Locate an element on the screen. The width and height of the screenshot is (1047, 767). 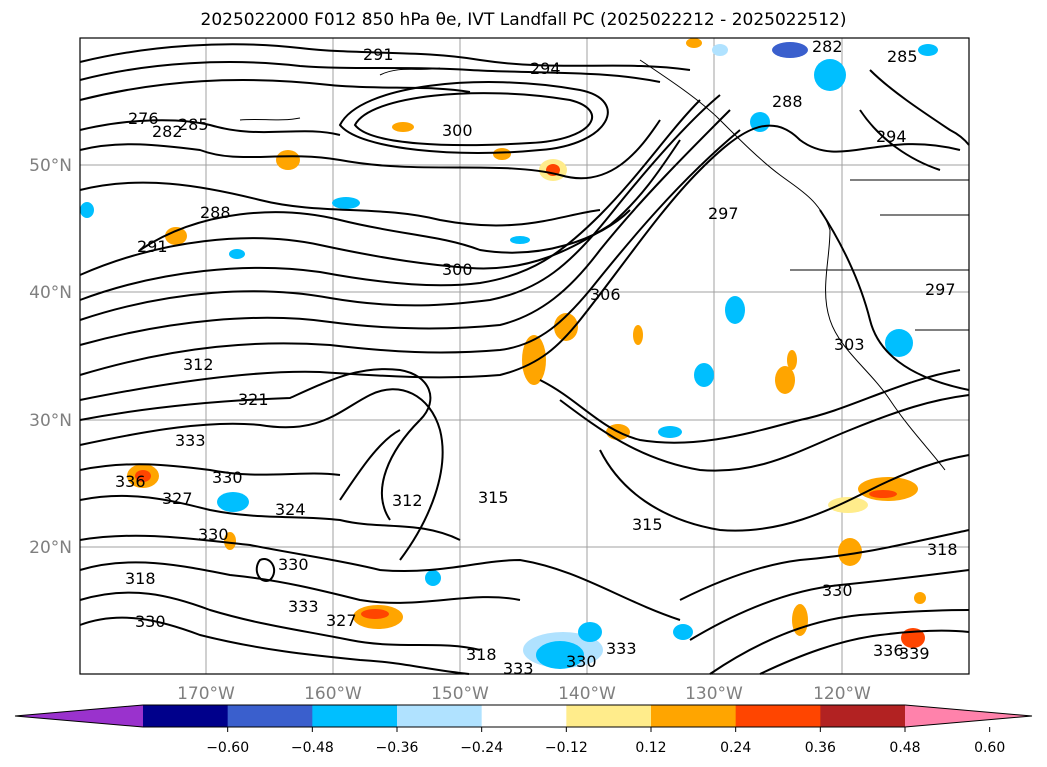
lat-tick-label: 40°N is located at coordinates (50, 293).